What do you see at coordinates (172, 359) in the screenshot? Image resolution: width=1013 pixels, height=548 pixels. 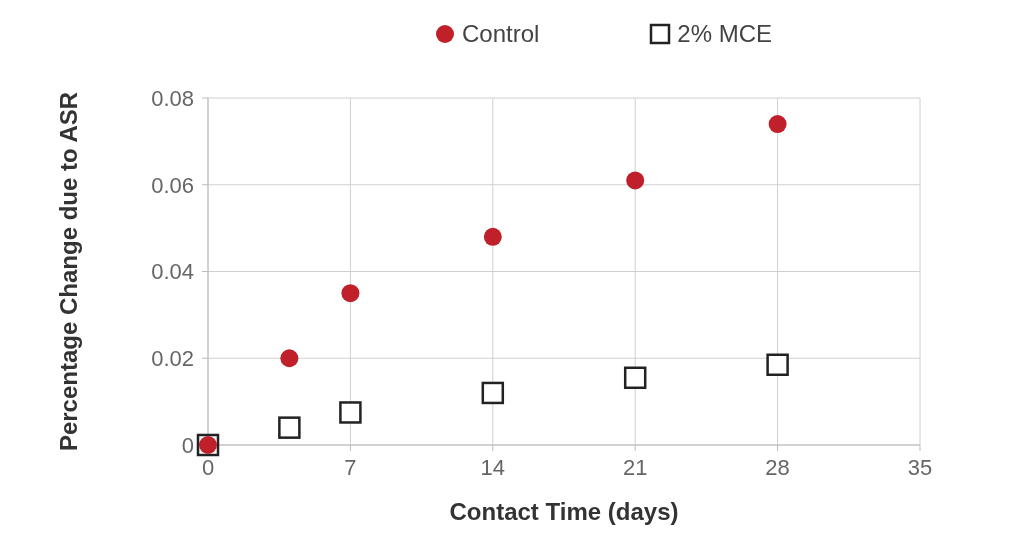 I see `y-tick-label: 0.02` at bounding box center [172, 359].